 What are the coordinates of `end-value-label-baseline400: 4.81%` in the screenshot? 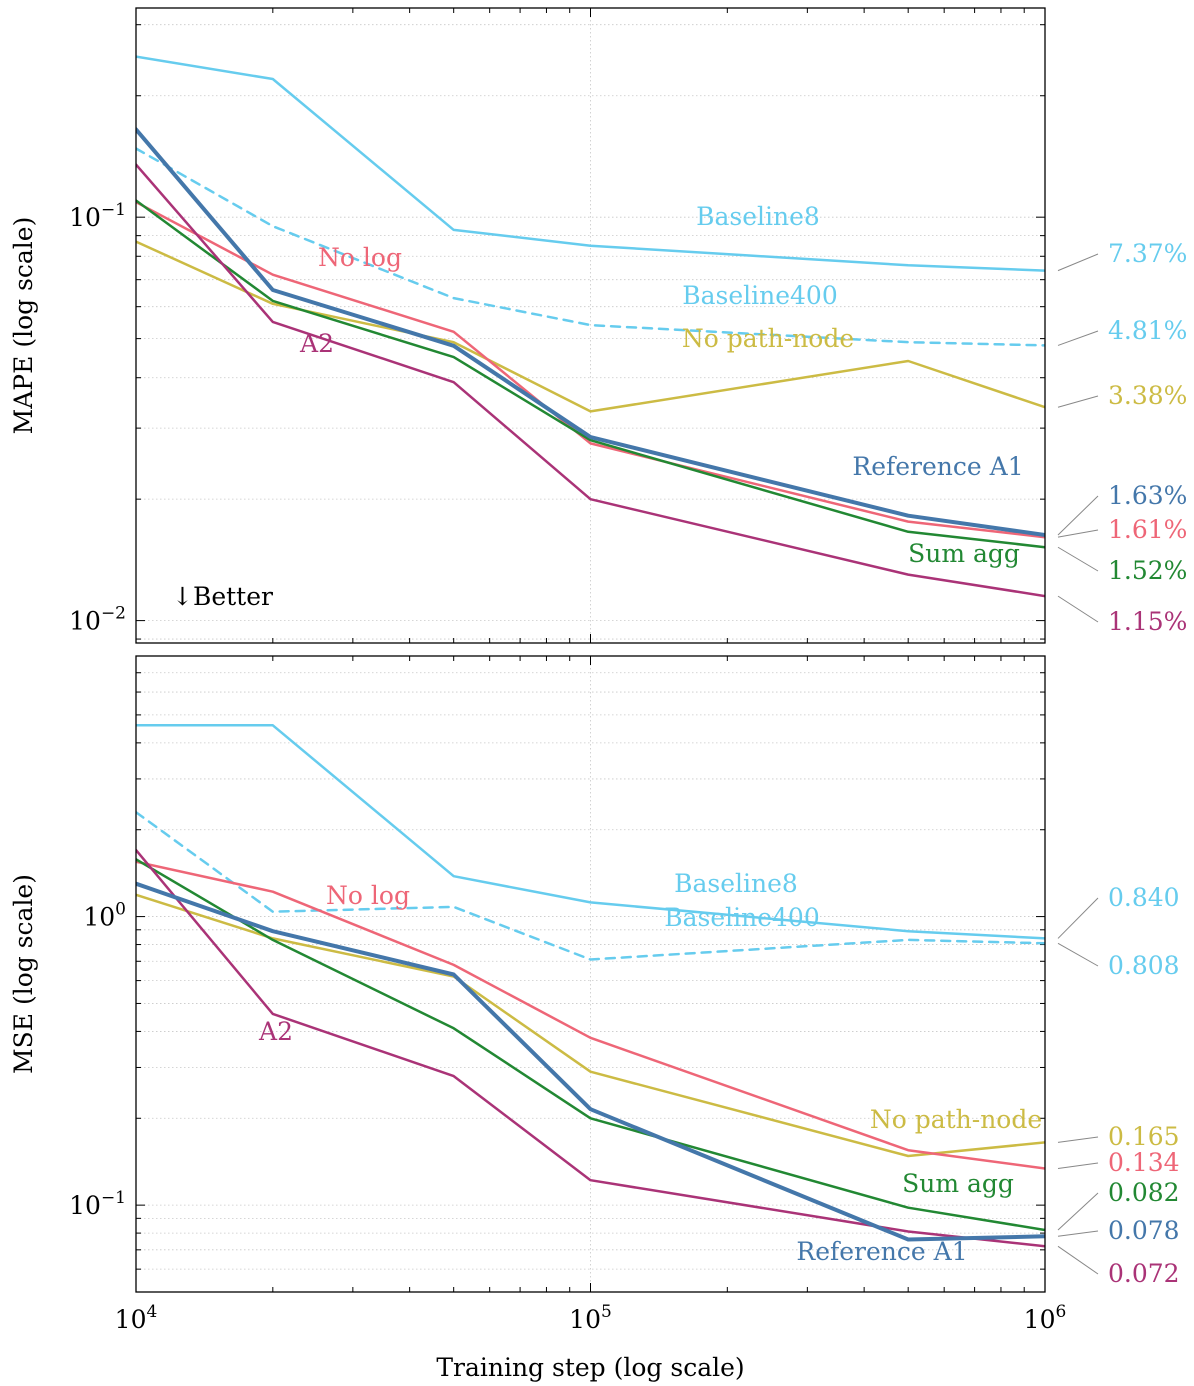 It's located at (1147, 330).